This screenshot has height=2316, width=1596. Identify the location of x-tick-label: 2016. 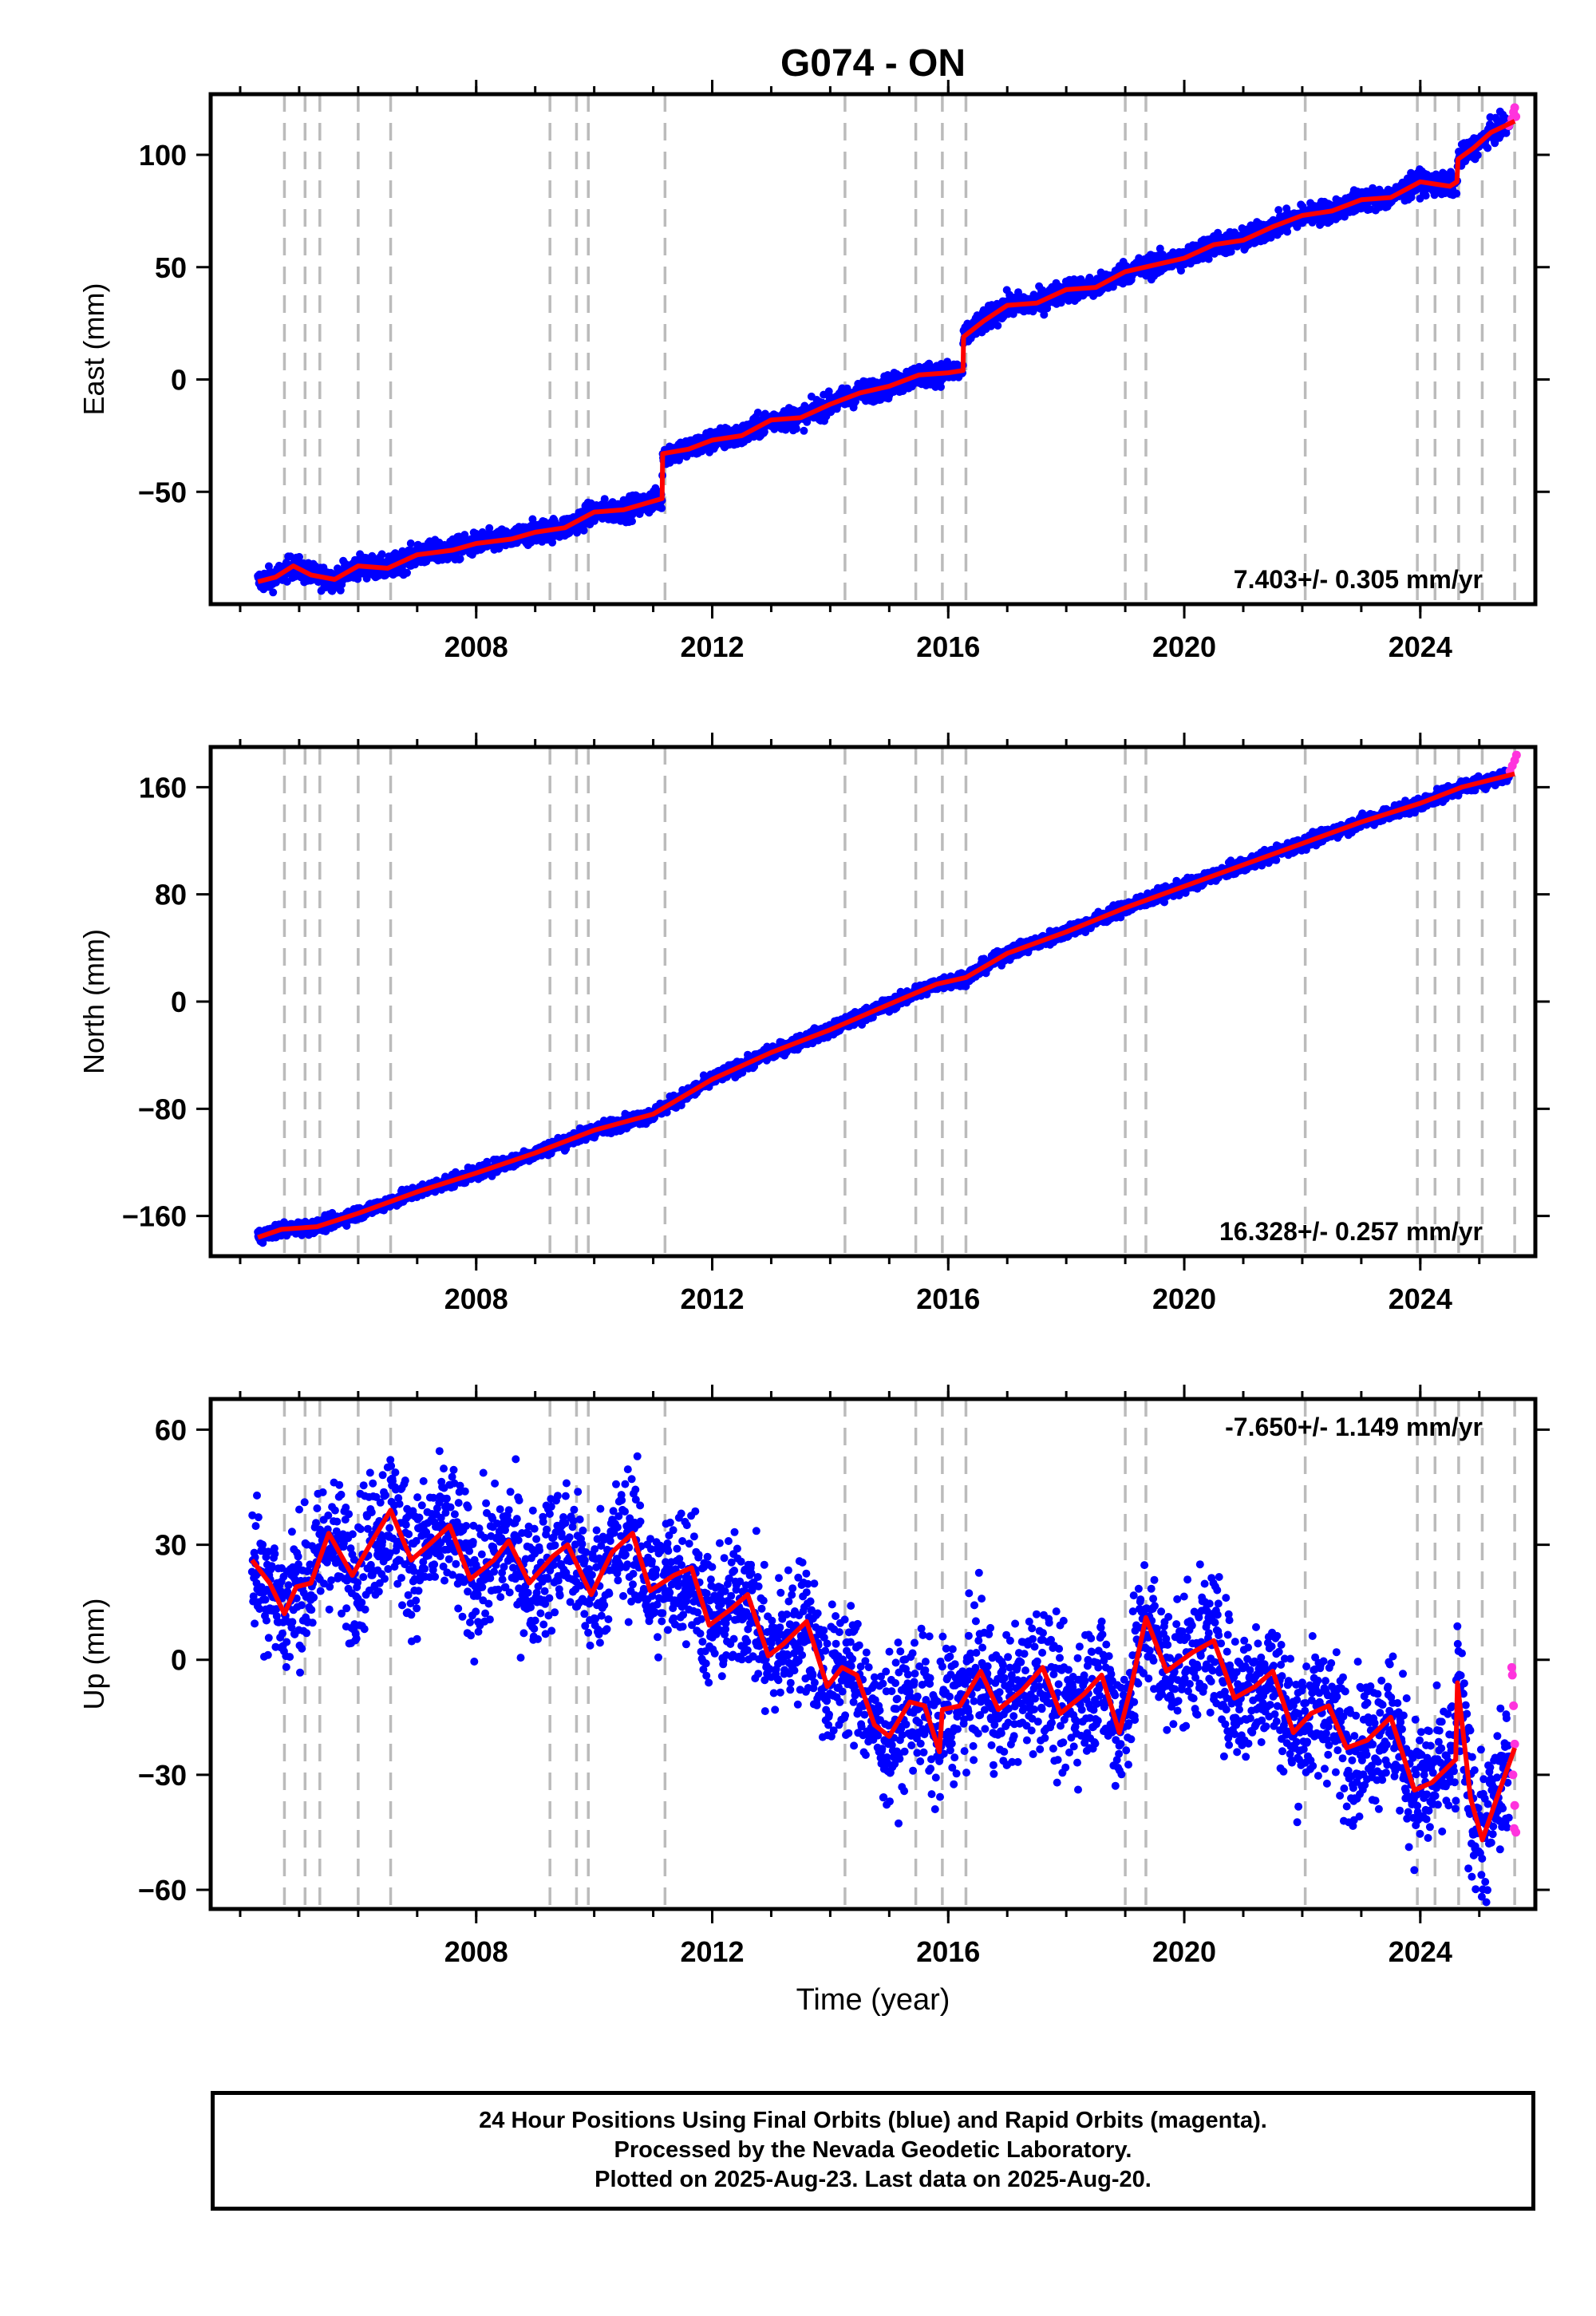
(948, 646).